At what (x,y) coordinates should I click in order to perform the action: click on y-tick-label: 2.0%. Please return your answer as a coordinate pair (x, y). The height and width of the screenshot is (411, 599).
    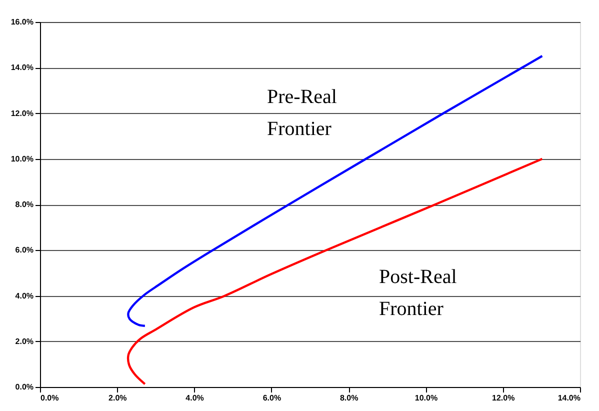
    Looking at the image, I should click on (24, 341).